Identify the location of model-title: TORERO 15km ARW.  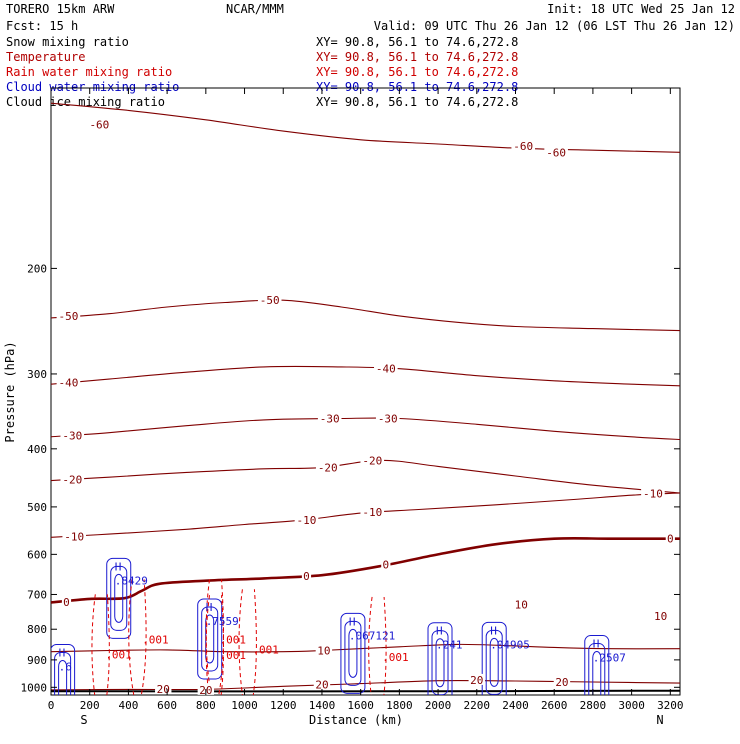
(60, 9).